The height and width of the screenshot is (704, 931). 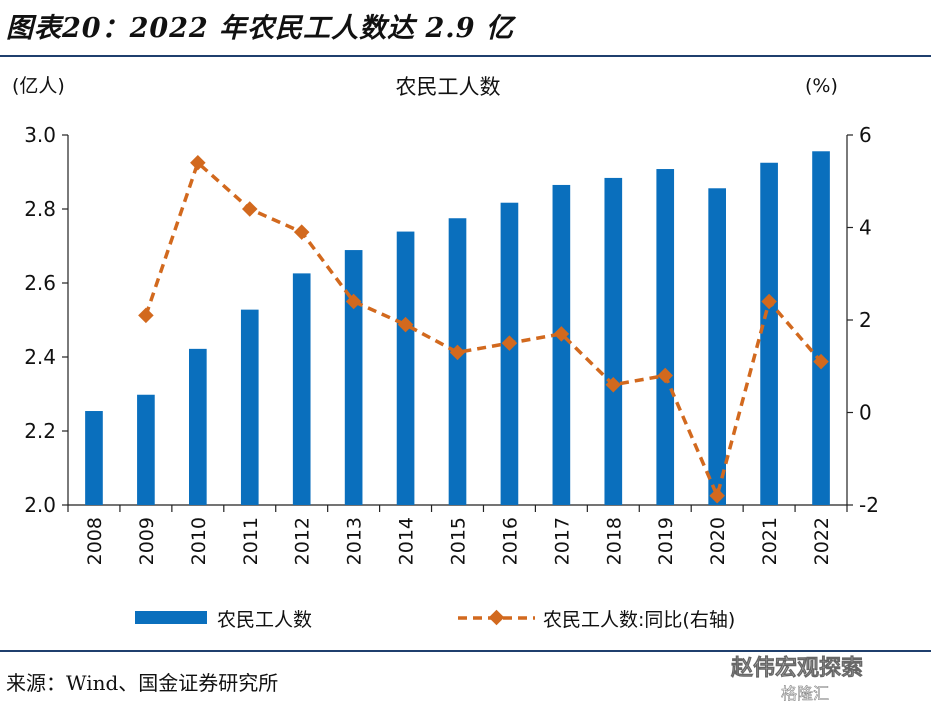 I want to click on x-tick-label: 2011, so click(x=251, y=541).